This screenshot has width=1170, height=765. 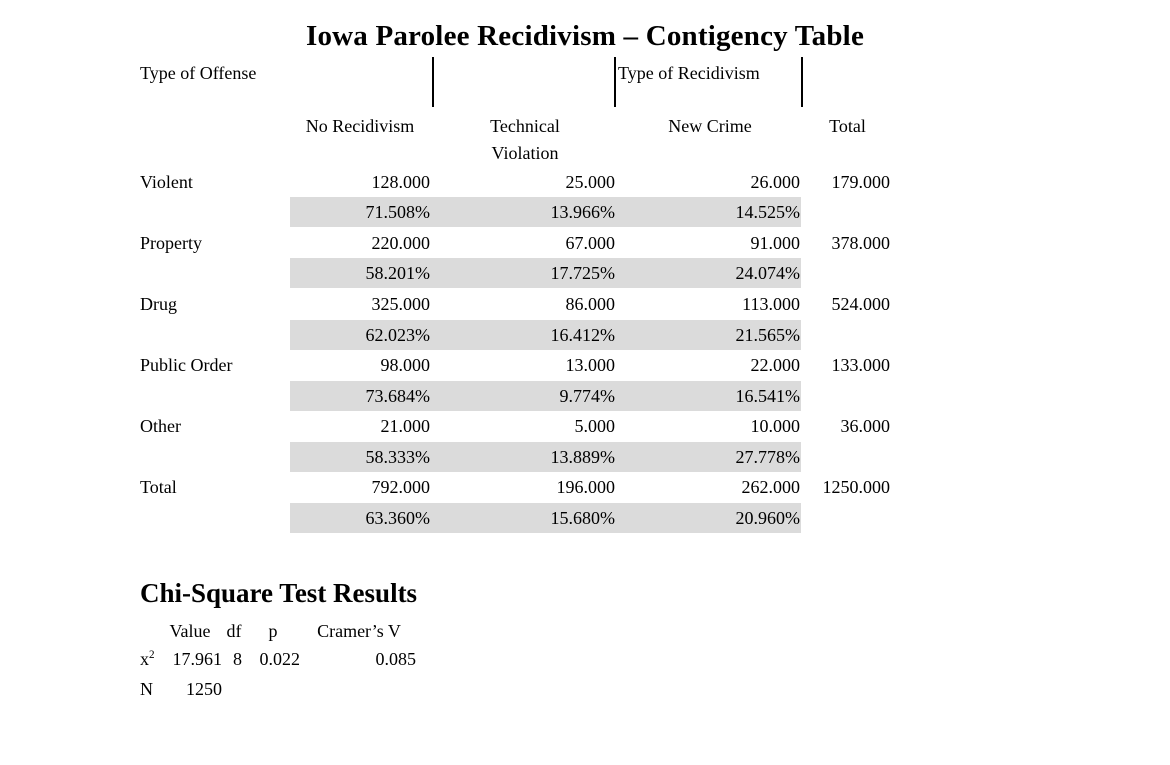 I want to click on count-cell: 67.000, so click(x=590, y=243).